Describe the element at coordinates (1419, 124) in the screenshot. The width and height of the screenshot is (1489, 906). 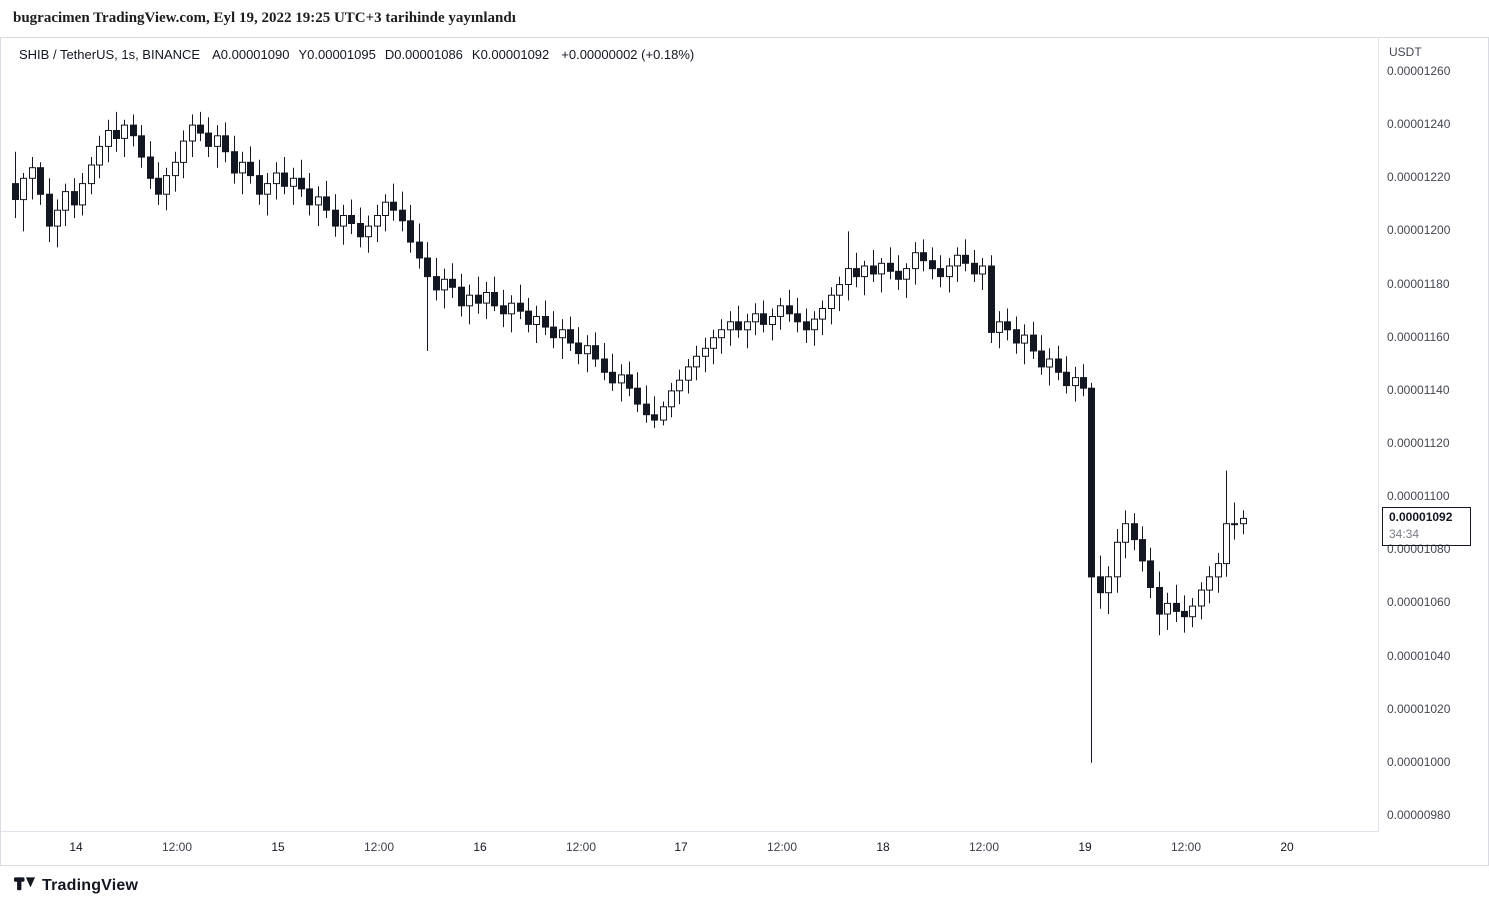
I see `price-tick-label: 0.00001240` at that location.